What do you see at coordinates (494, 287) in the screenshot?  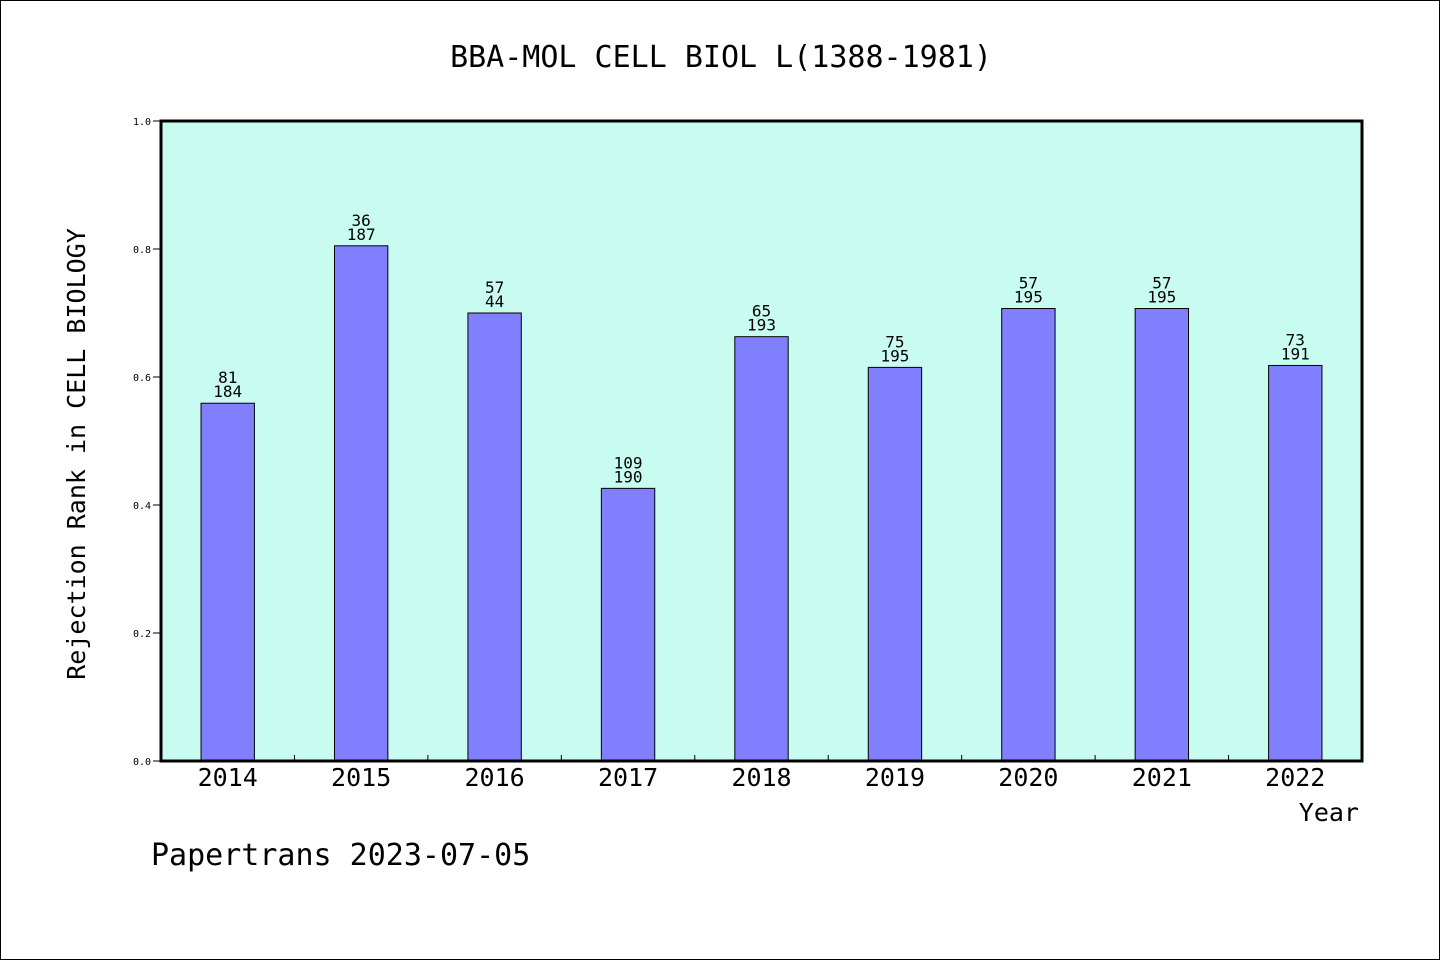 I see `bar-label-top-2016: 57` at bounding box center [494, 287].